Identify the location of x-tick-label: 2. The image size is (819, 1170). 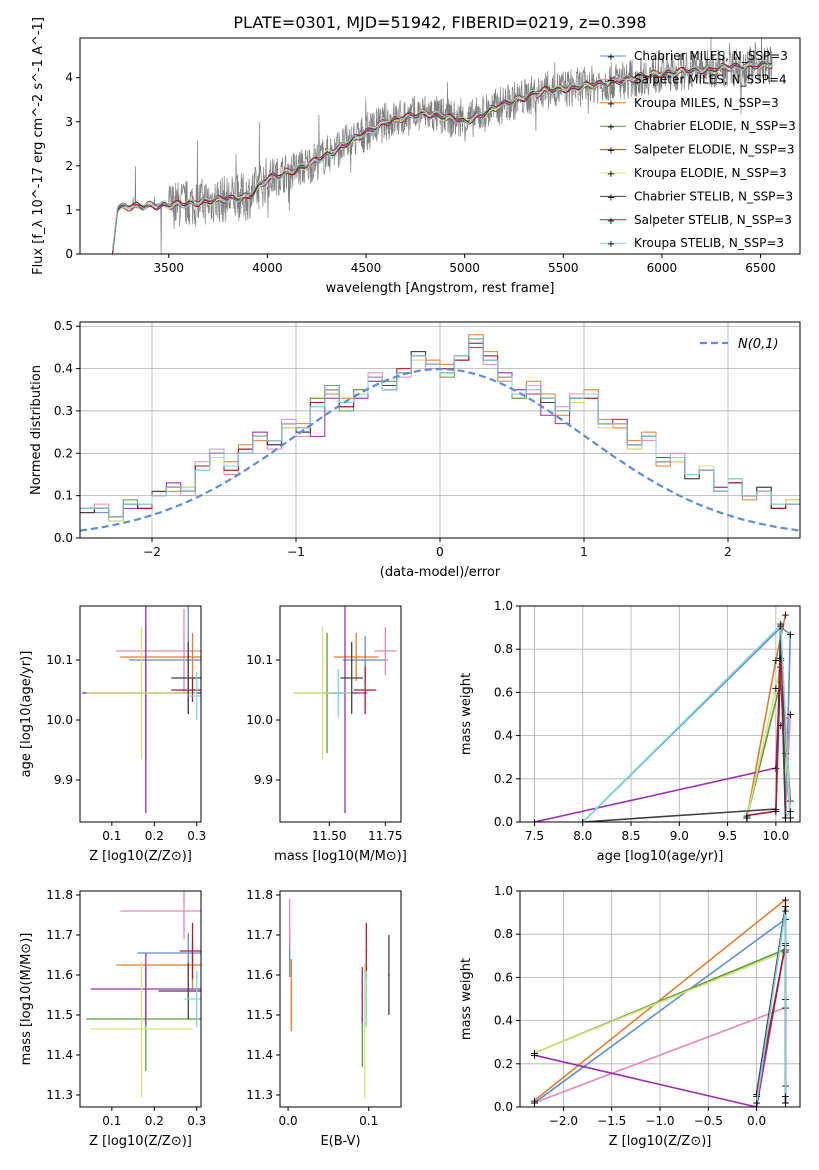
(728, 552).